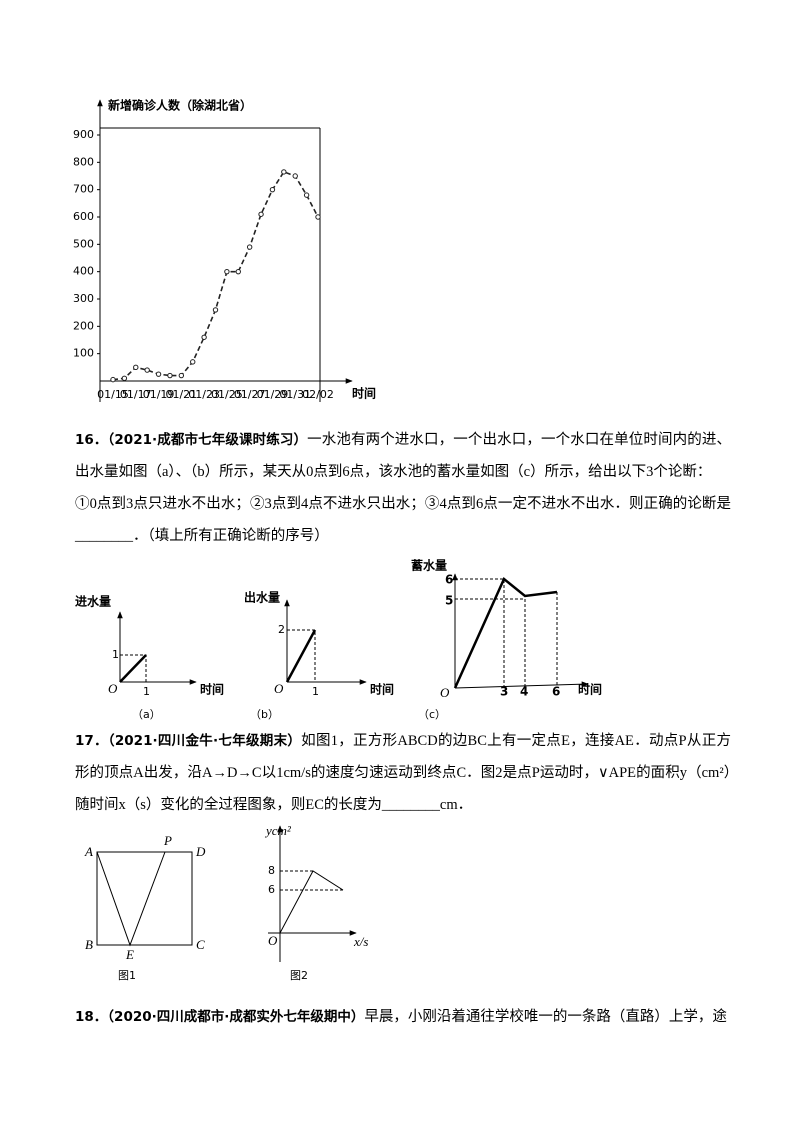 Image resolution: width=800 pixels, height=1132 pixels. I want to click on figure-b, so click(325, 642).